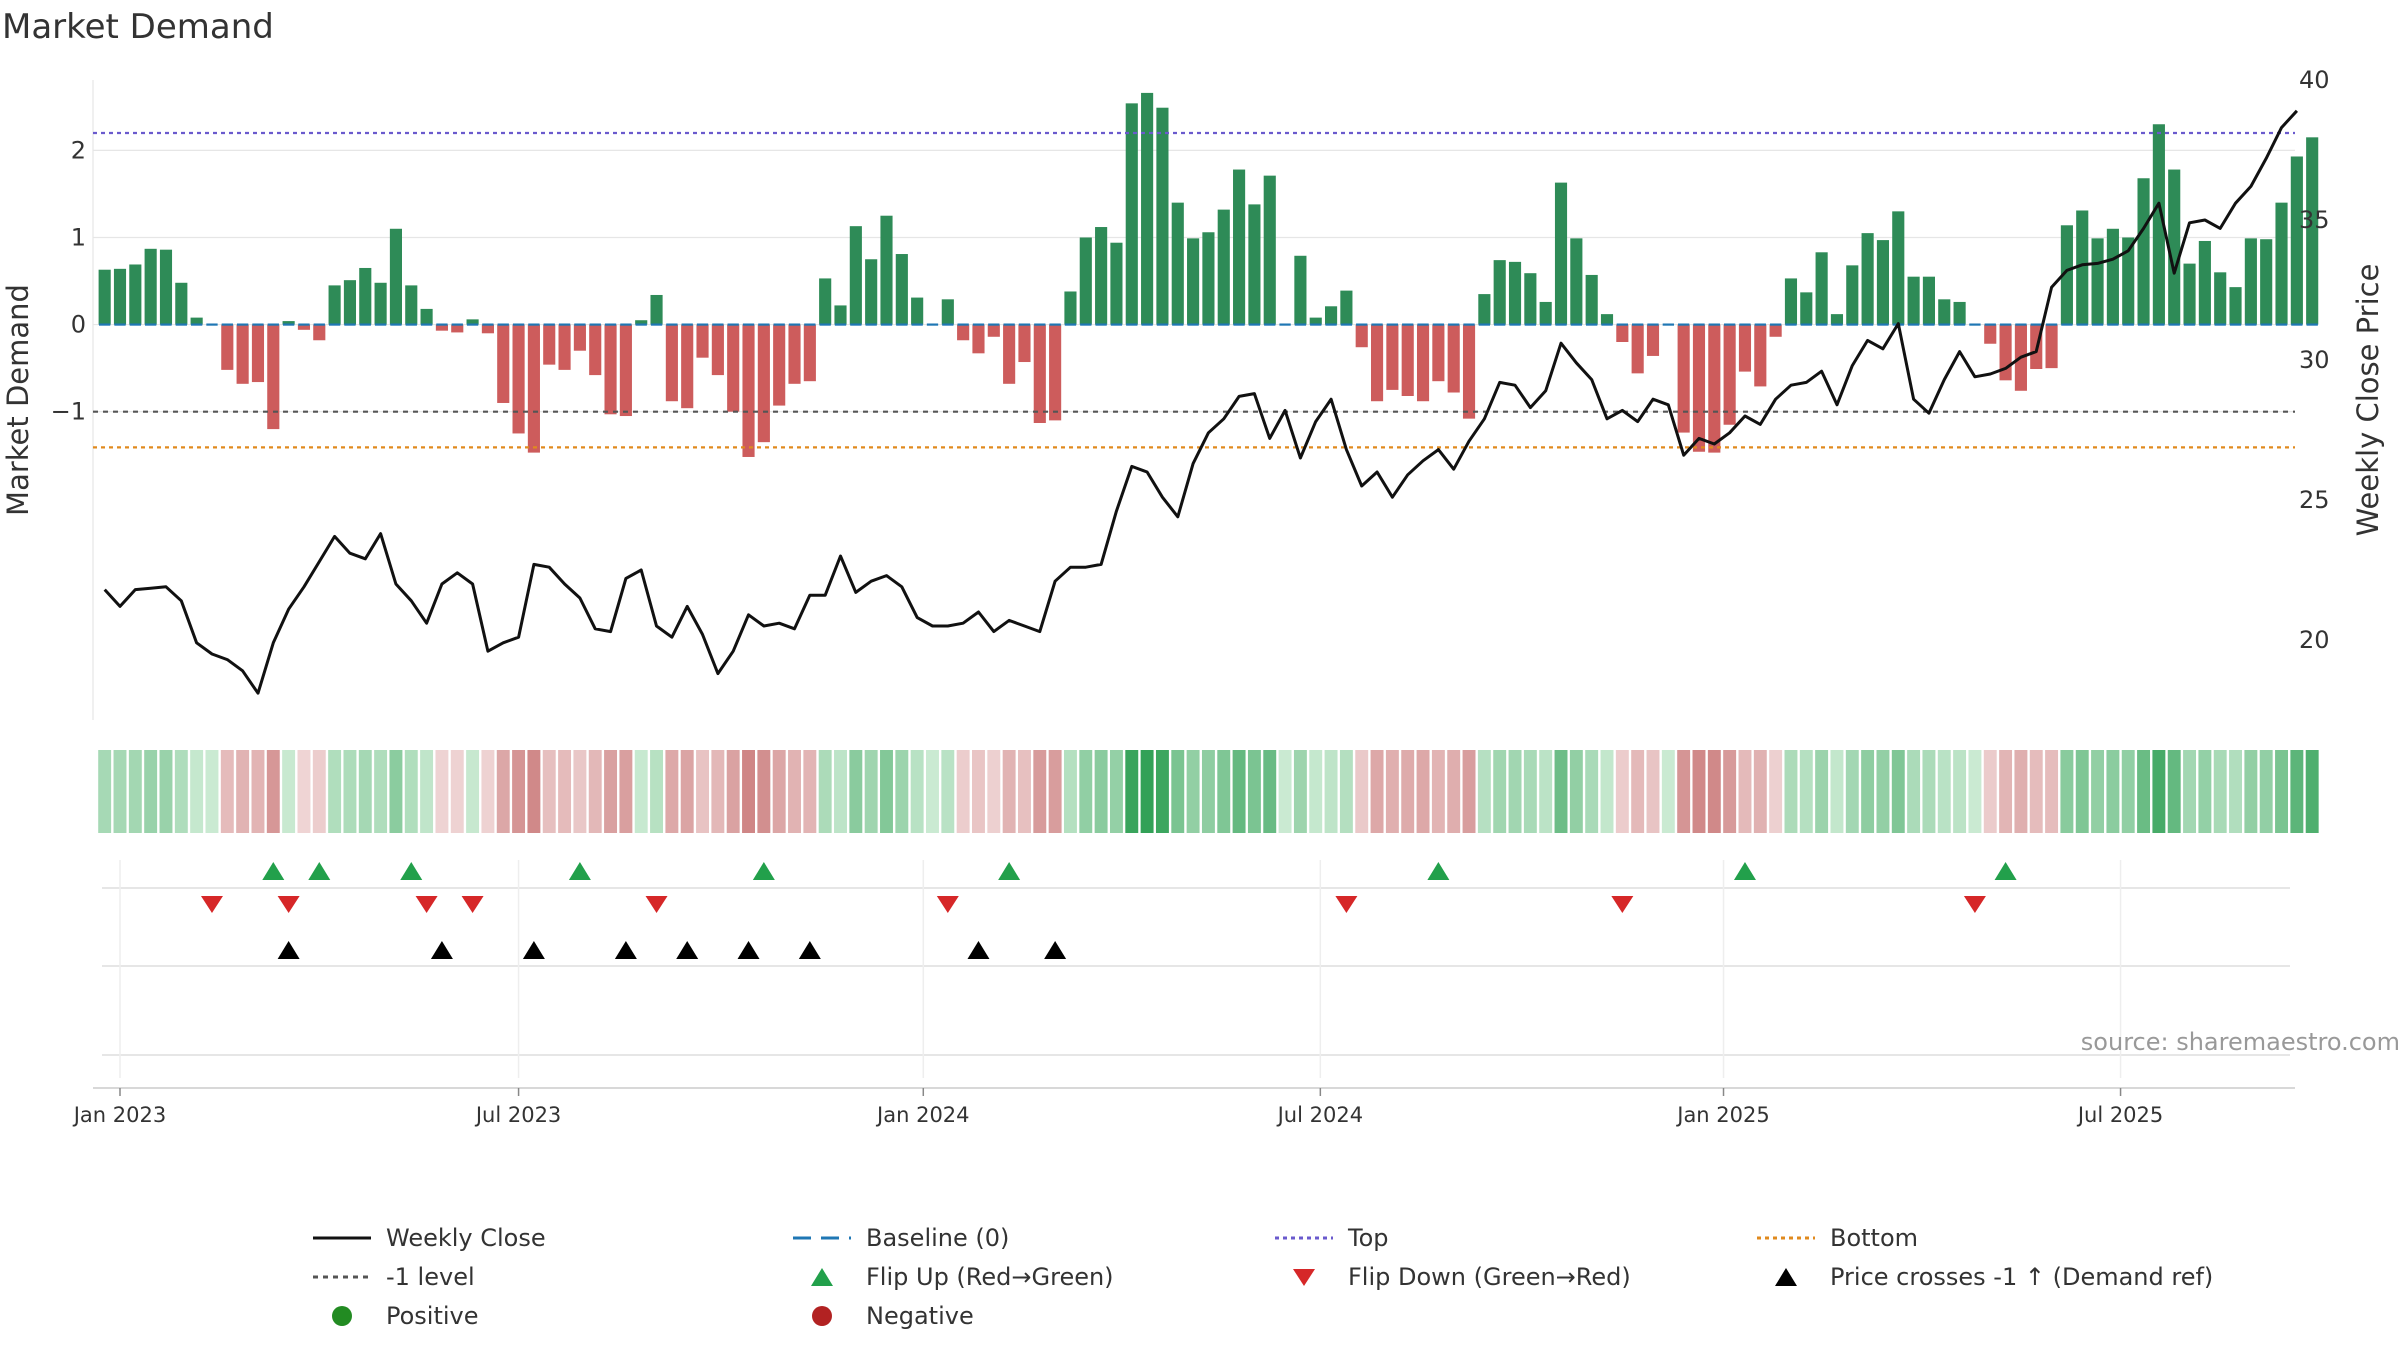  What do you see at coordinates (822, 1277) in the screenshot?
I see `legend-flipup-swatch` at bounding box center [822, 1277].